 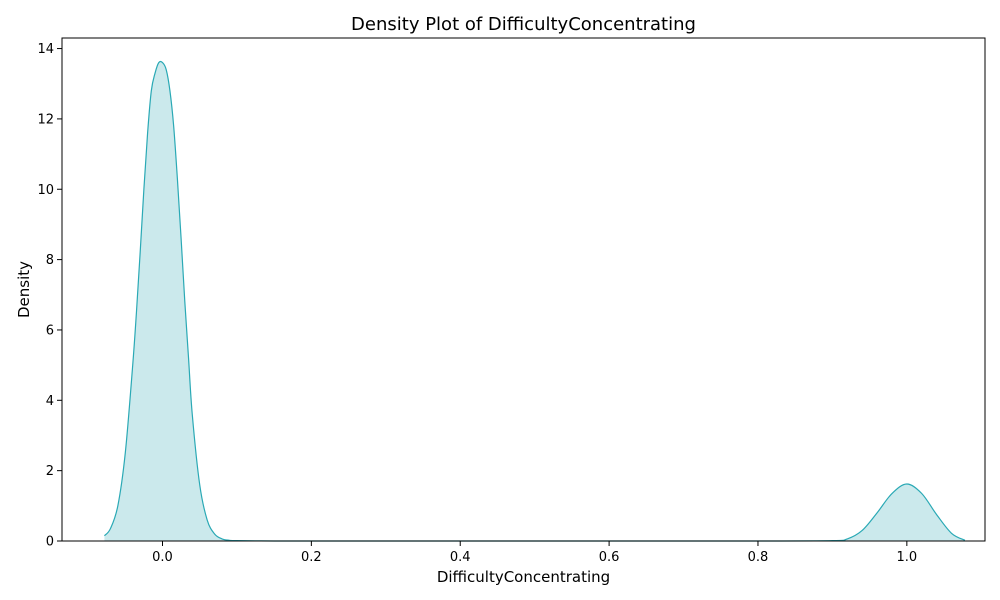 What do you see at coordinates (50, 260) in the screenshot?
I see `y-tick-label: 8` at bounding box center [50, 260].